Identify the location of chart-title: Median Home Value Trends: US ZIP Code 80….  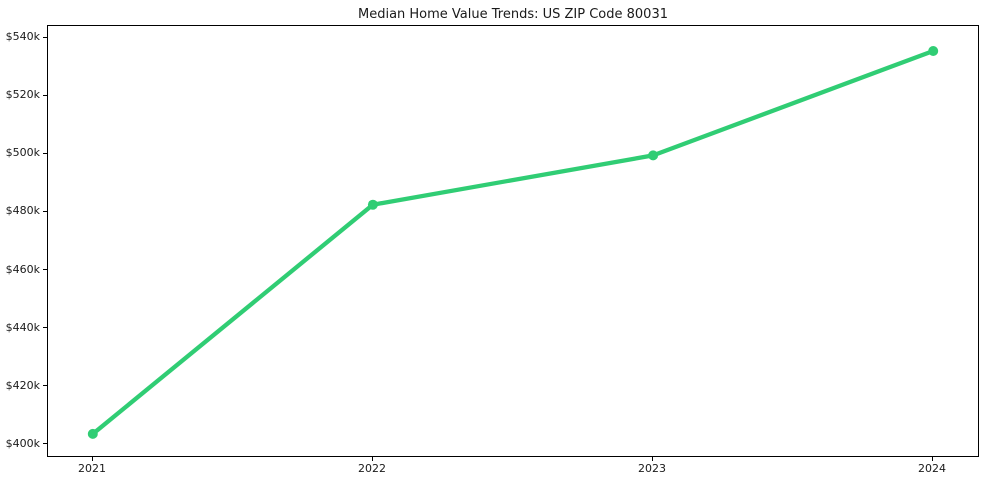
(512, 14).